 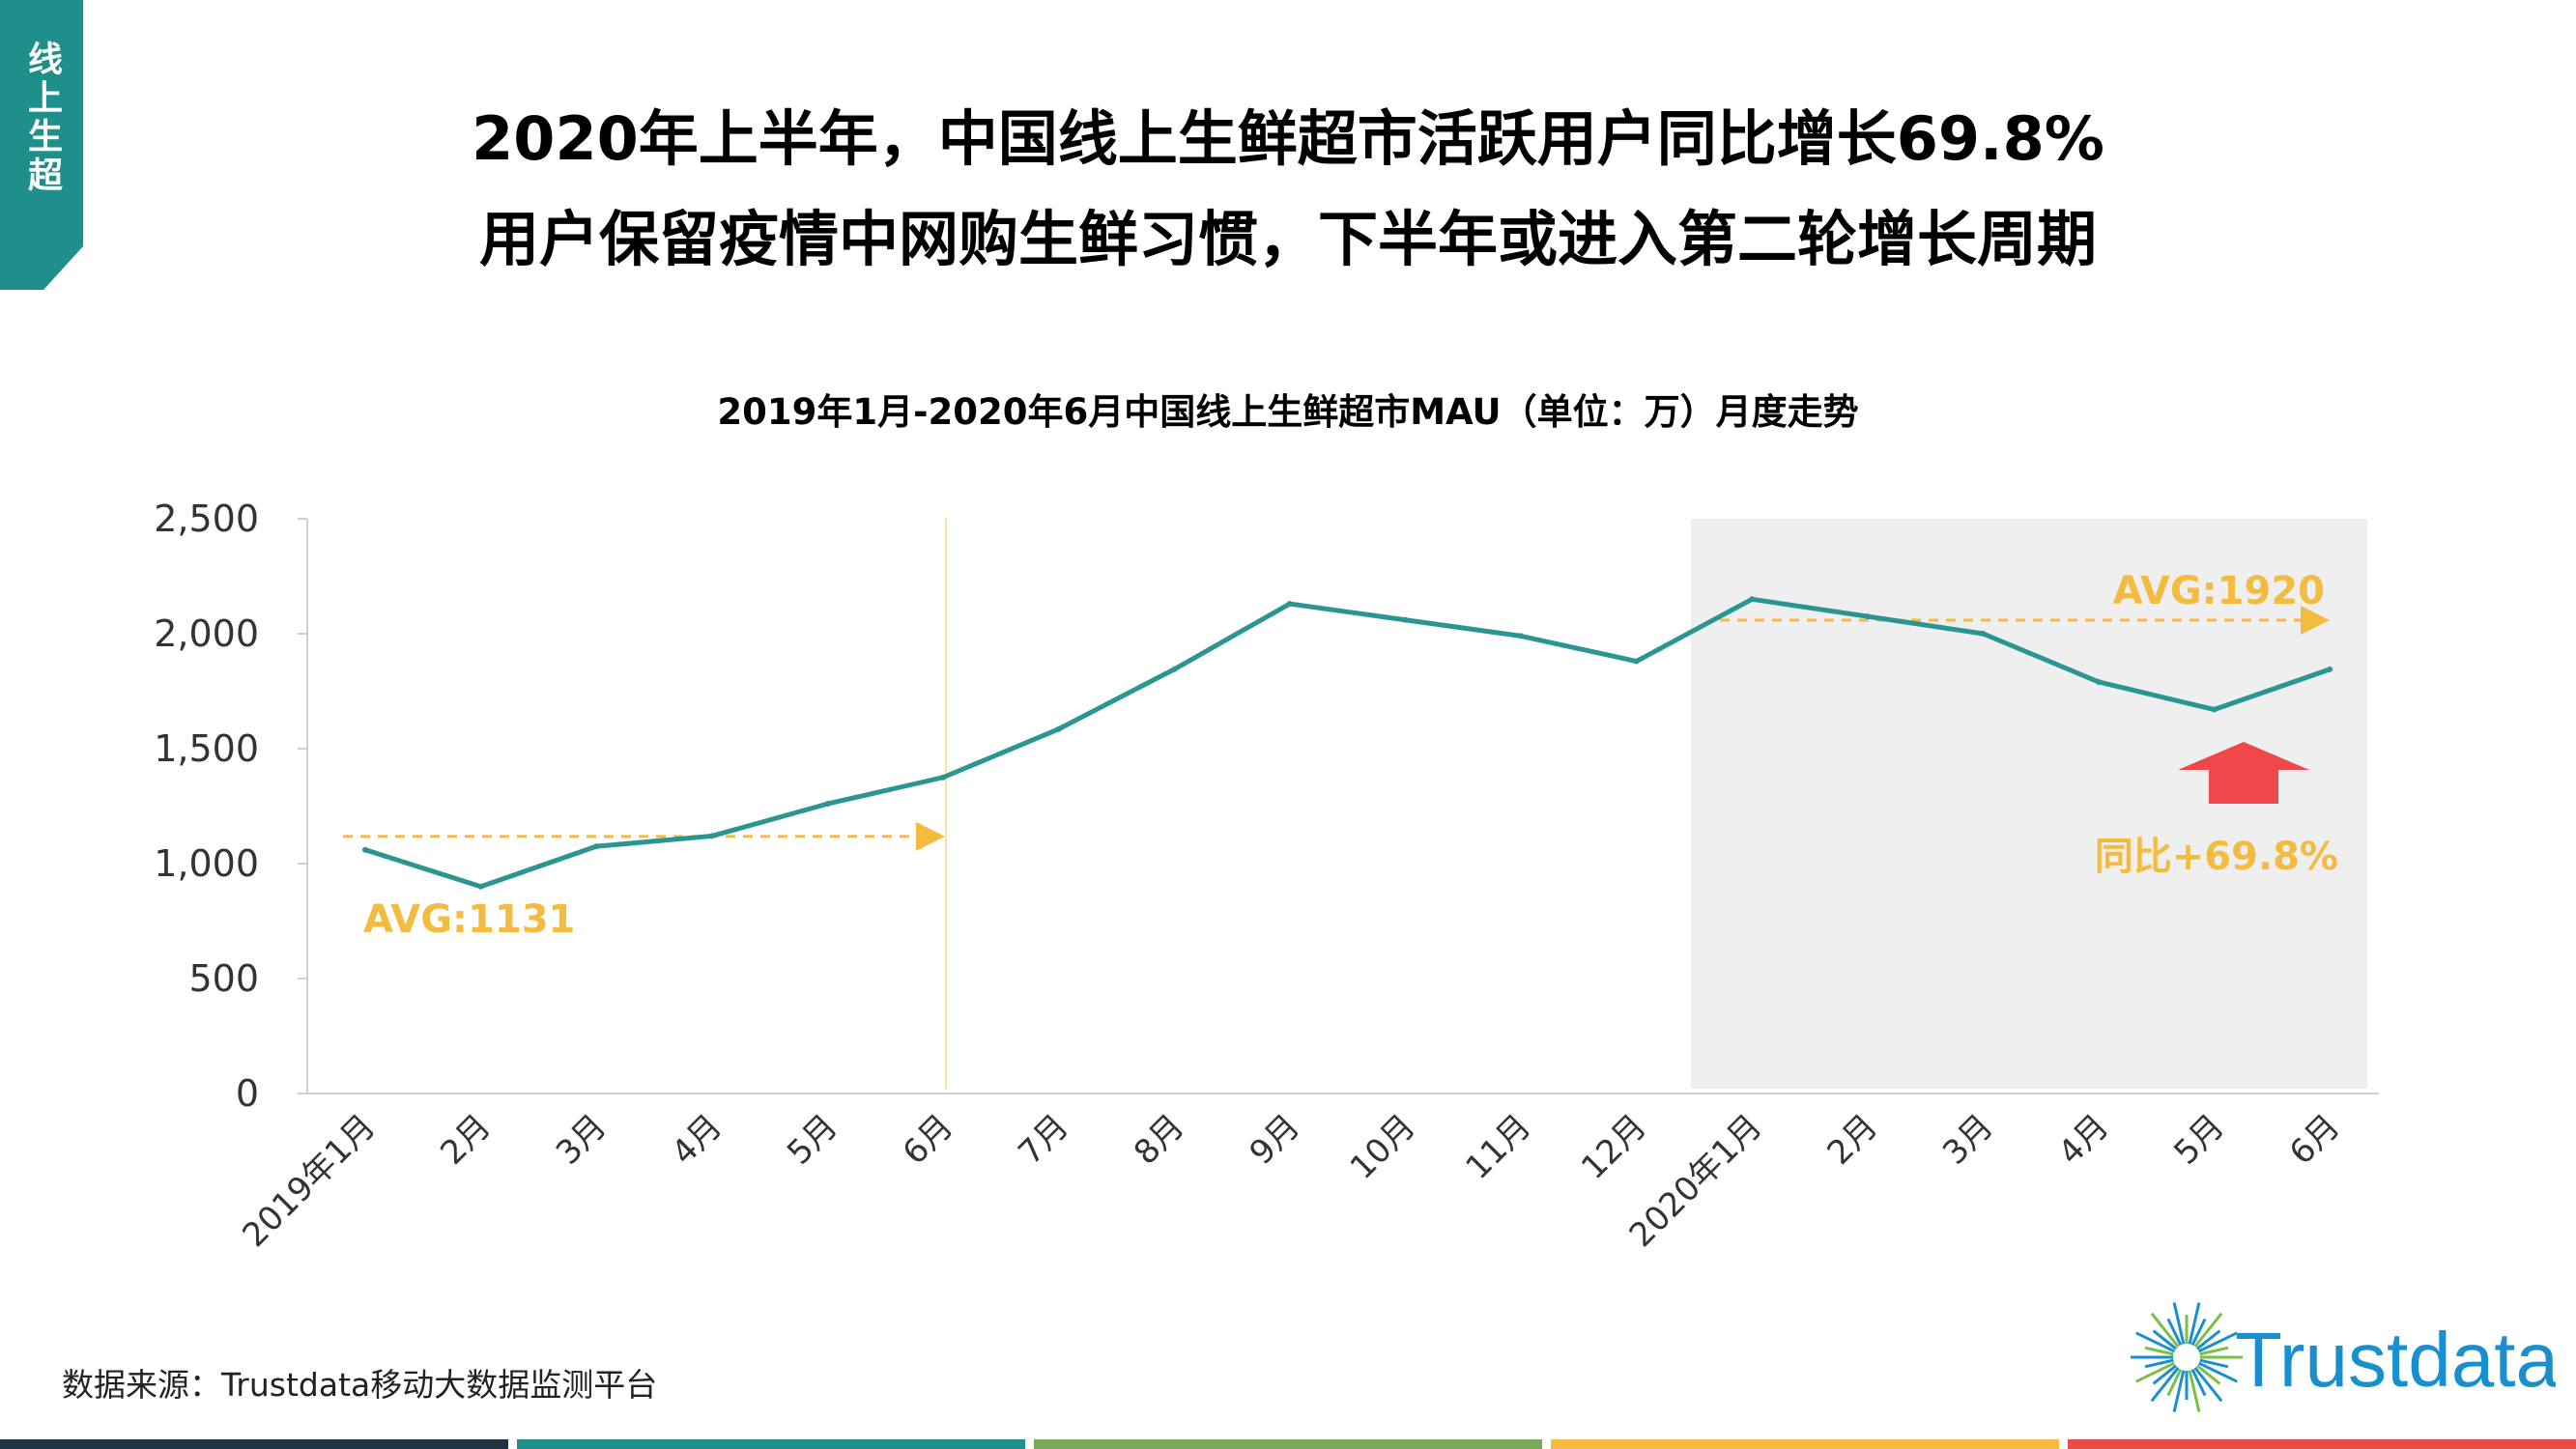 What do you see at coordinates (2187, 1357) in the screenshot?
I see `sunburst-icon` at bounding box center [2187, 1357].